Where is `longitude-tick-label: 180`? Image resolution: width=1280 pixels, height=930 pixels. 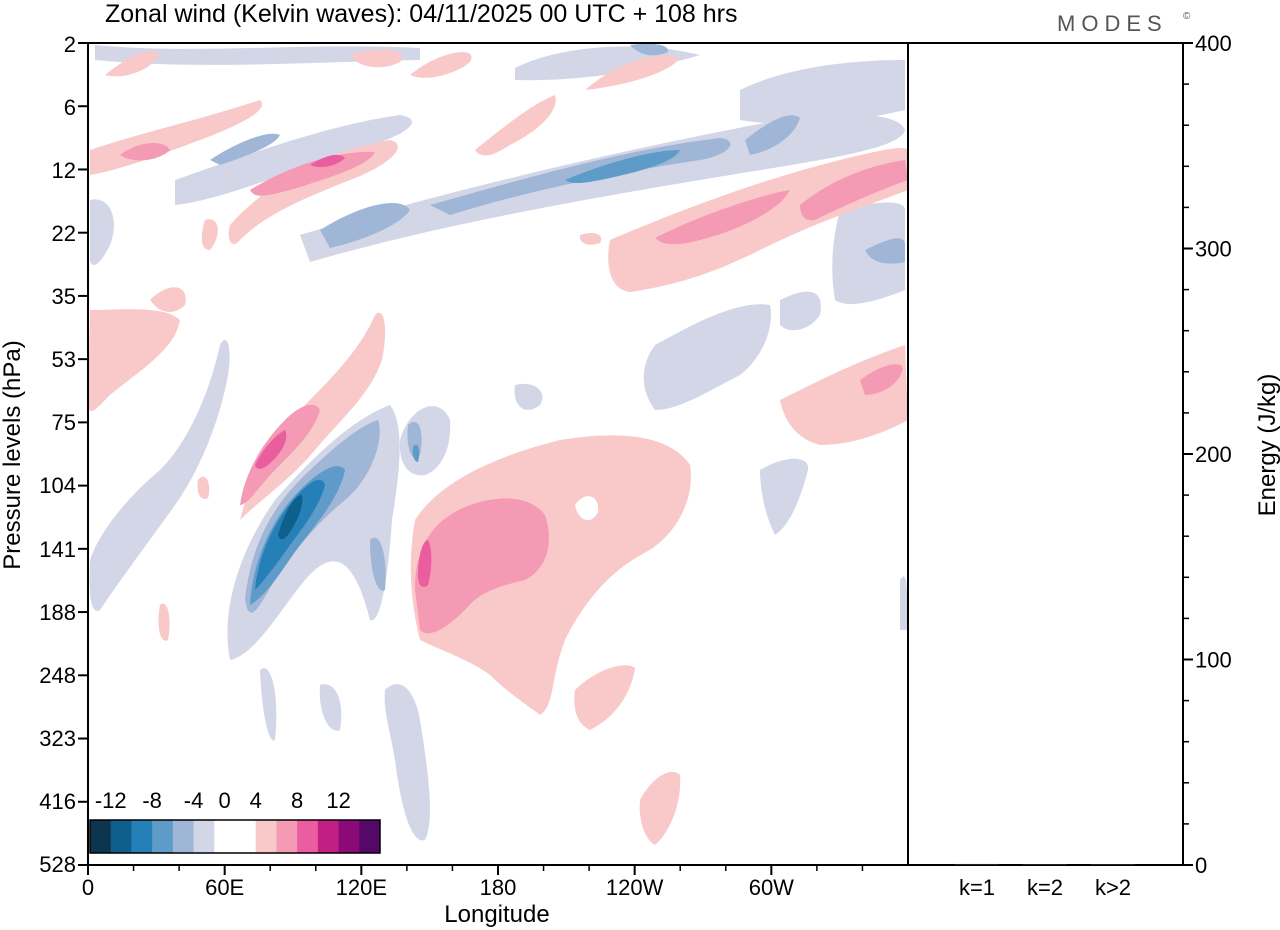
longitude-tick-label: 180 is located at coordinates (498, 887).